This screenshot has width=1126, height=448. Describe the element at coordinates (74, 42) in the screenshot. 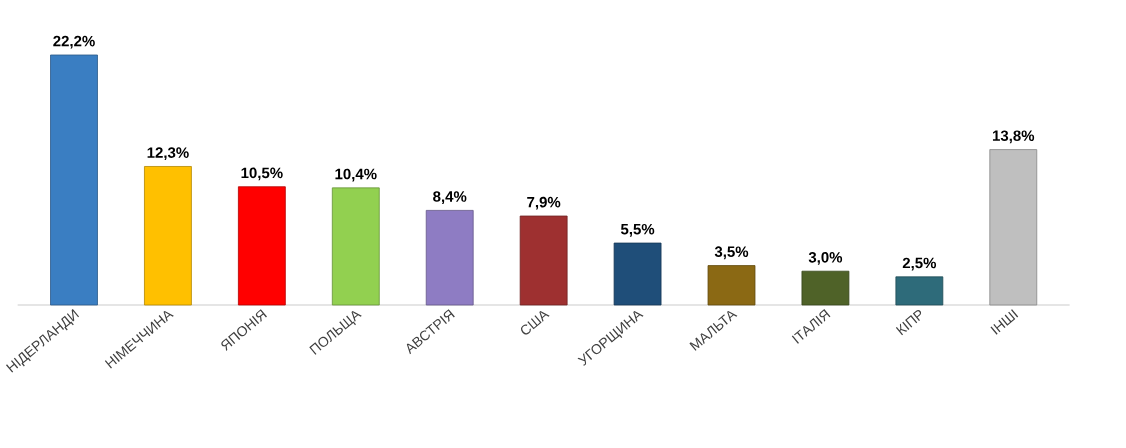

I see `data-label: 22,2%` at that location.